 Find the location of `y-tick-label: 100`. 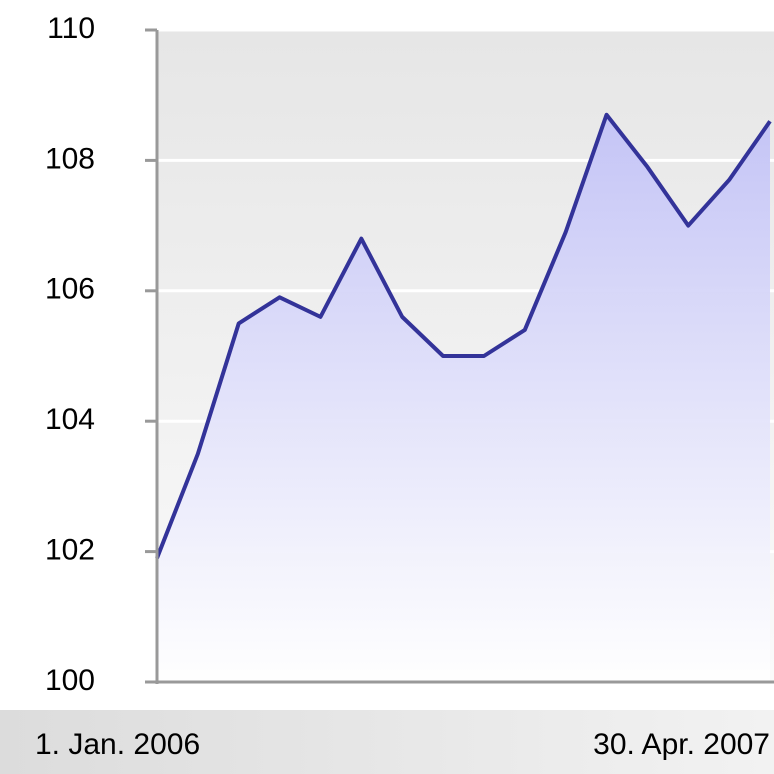

y-tick-label: 100 is located at coordinates (70, 680).